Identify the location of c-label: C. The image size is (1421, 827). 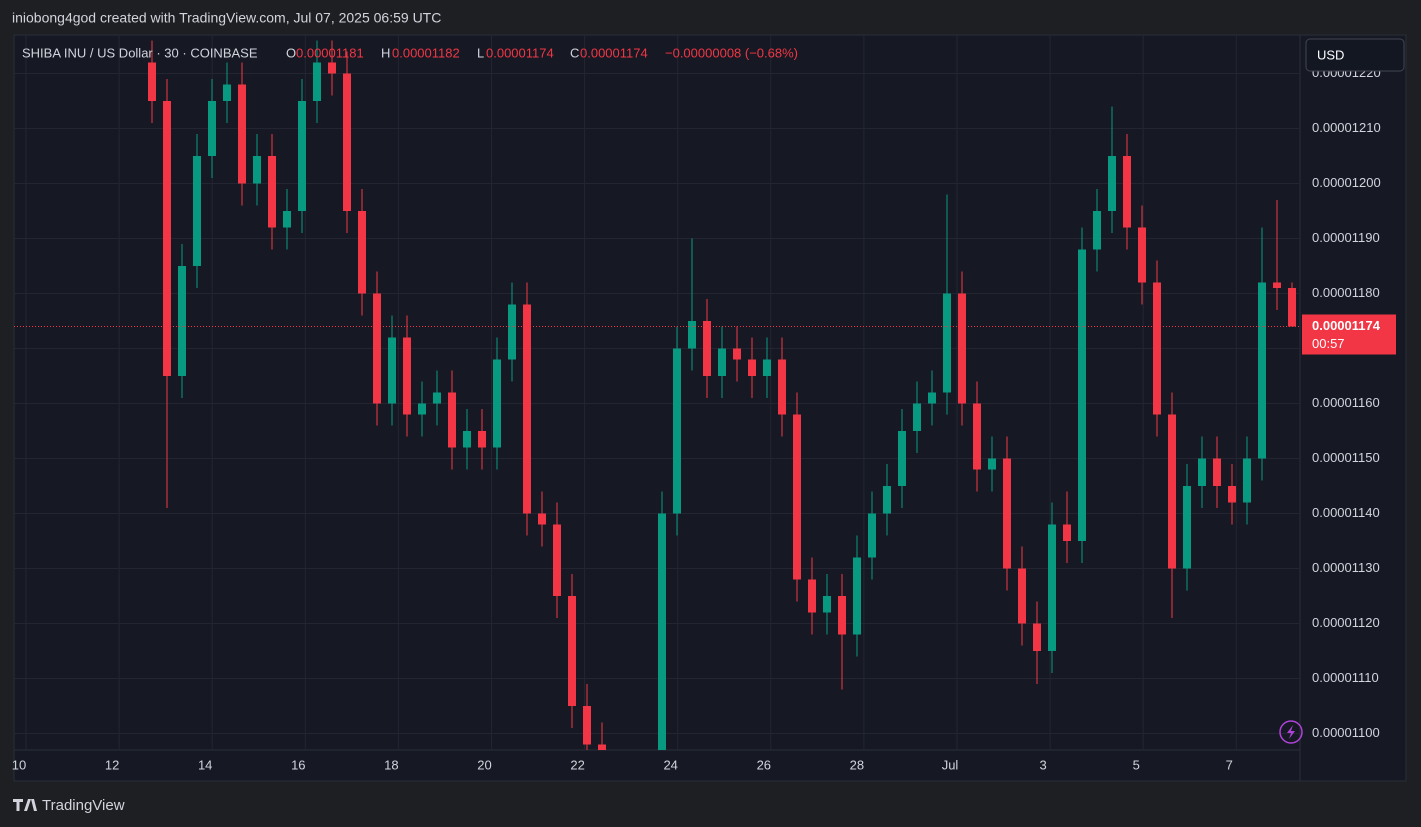
(574, 52).